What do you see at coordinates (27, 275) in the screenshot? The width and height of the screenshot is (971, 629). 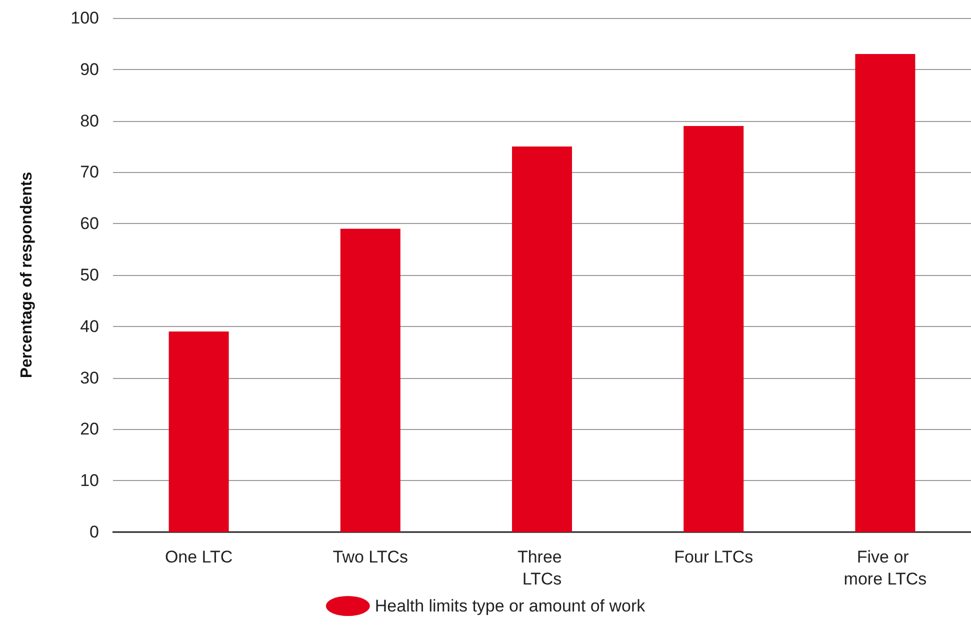 I see `y-axis-title: Percentage of respondents` at bounding box center [27, 275].